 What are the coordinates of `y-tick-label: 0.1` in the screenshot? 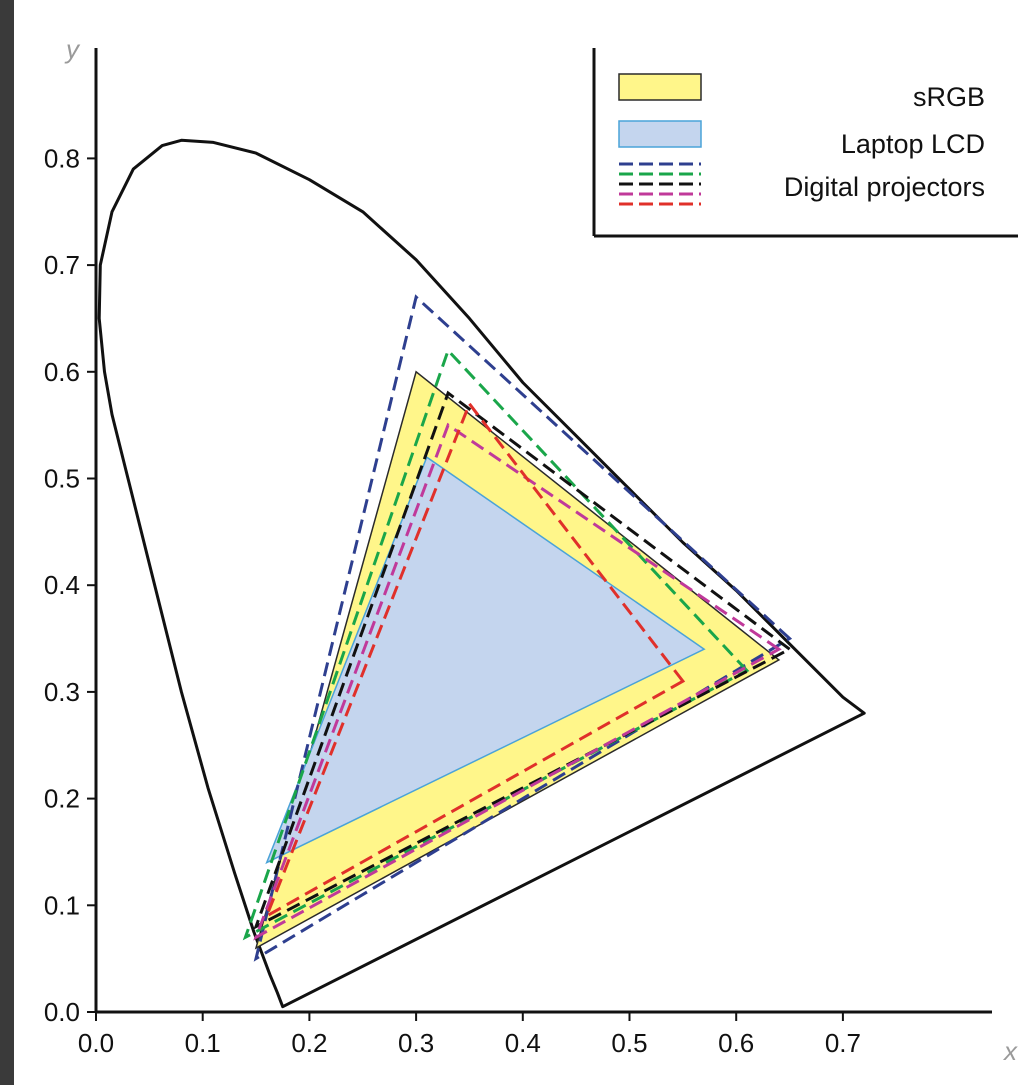 It's located at (62, 905).